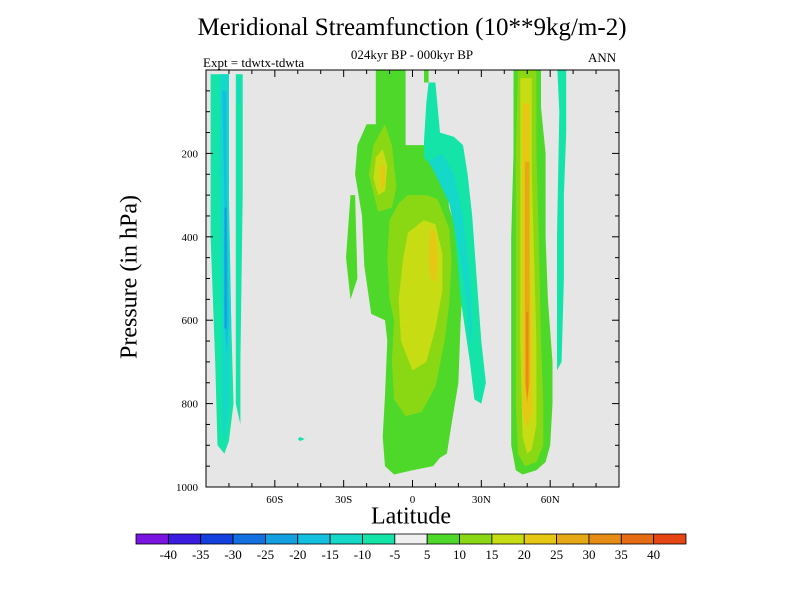  Describe the element at coordinates (329, 554) in the screenshot. I see `colorbar-label: -15` at that location.